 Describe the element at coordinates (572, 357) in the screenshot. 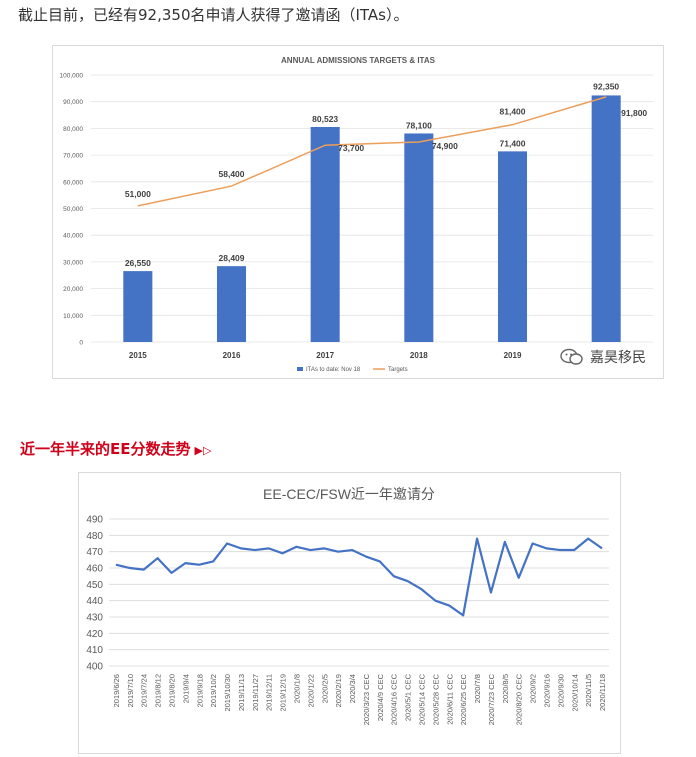

I see `wechat-icon` at that location.